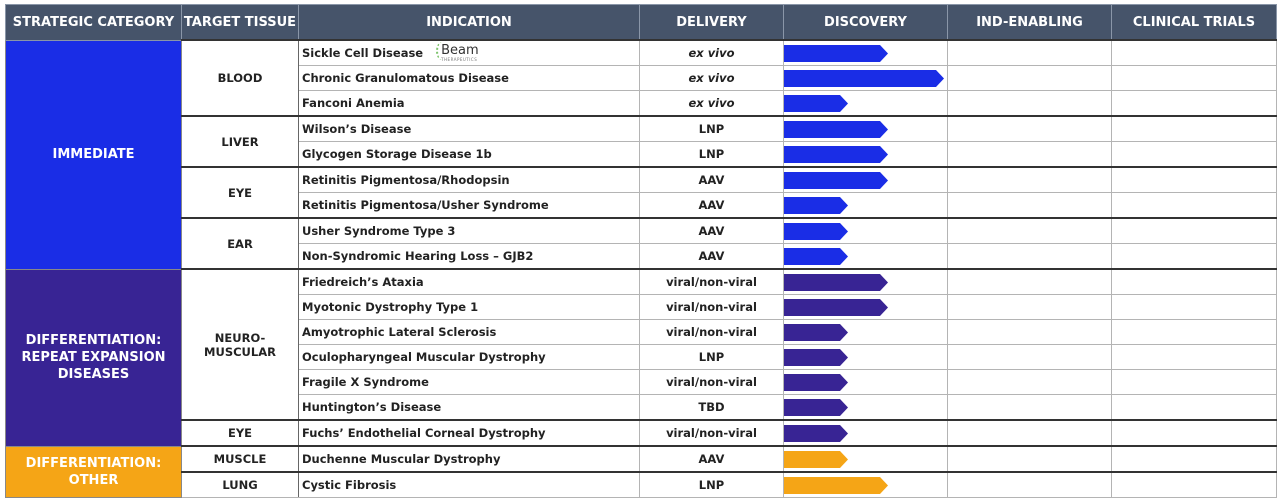 This screenshot has width=1280, height=498. I want to click on indication-label: Fanconi Anemia, so click(353, 103).